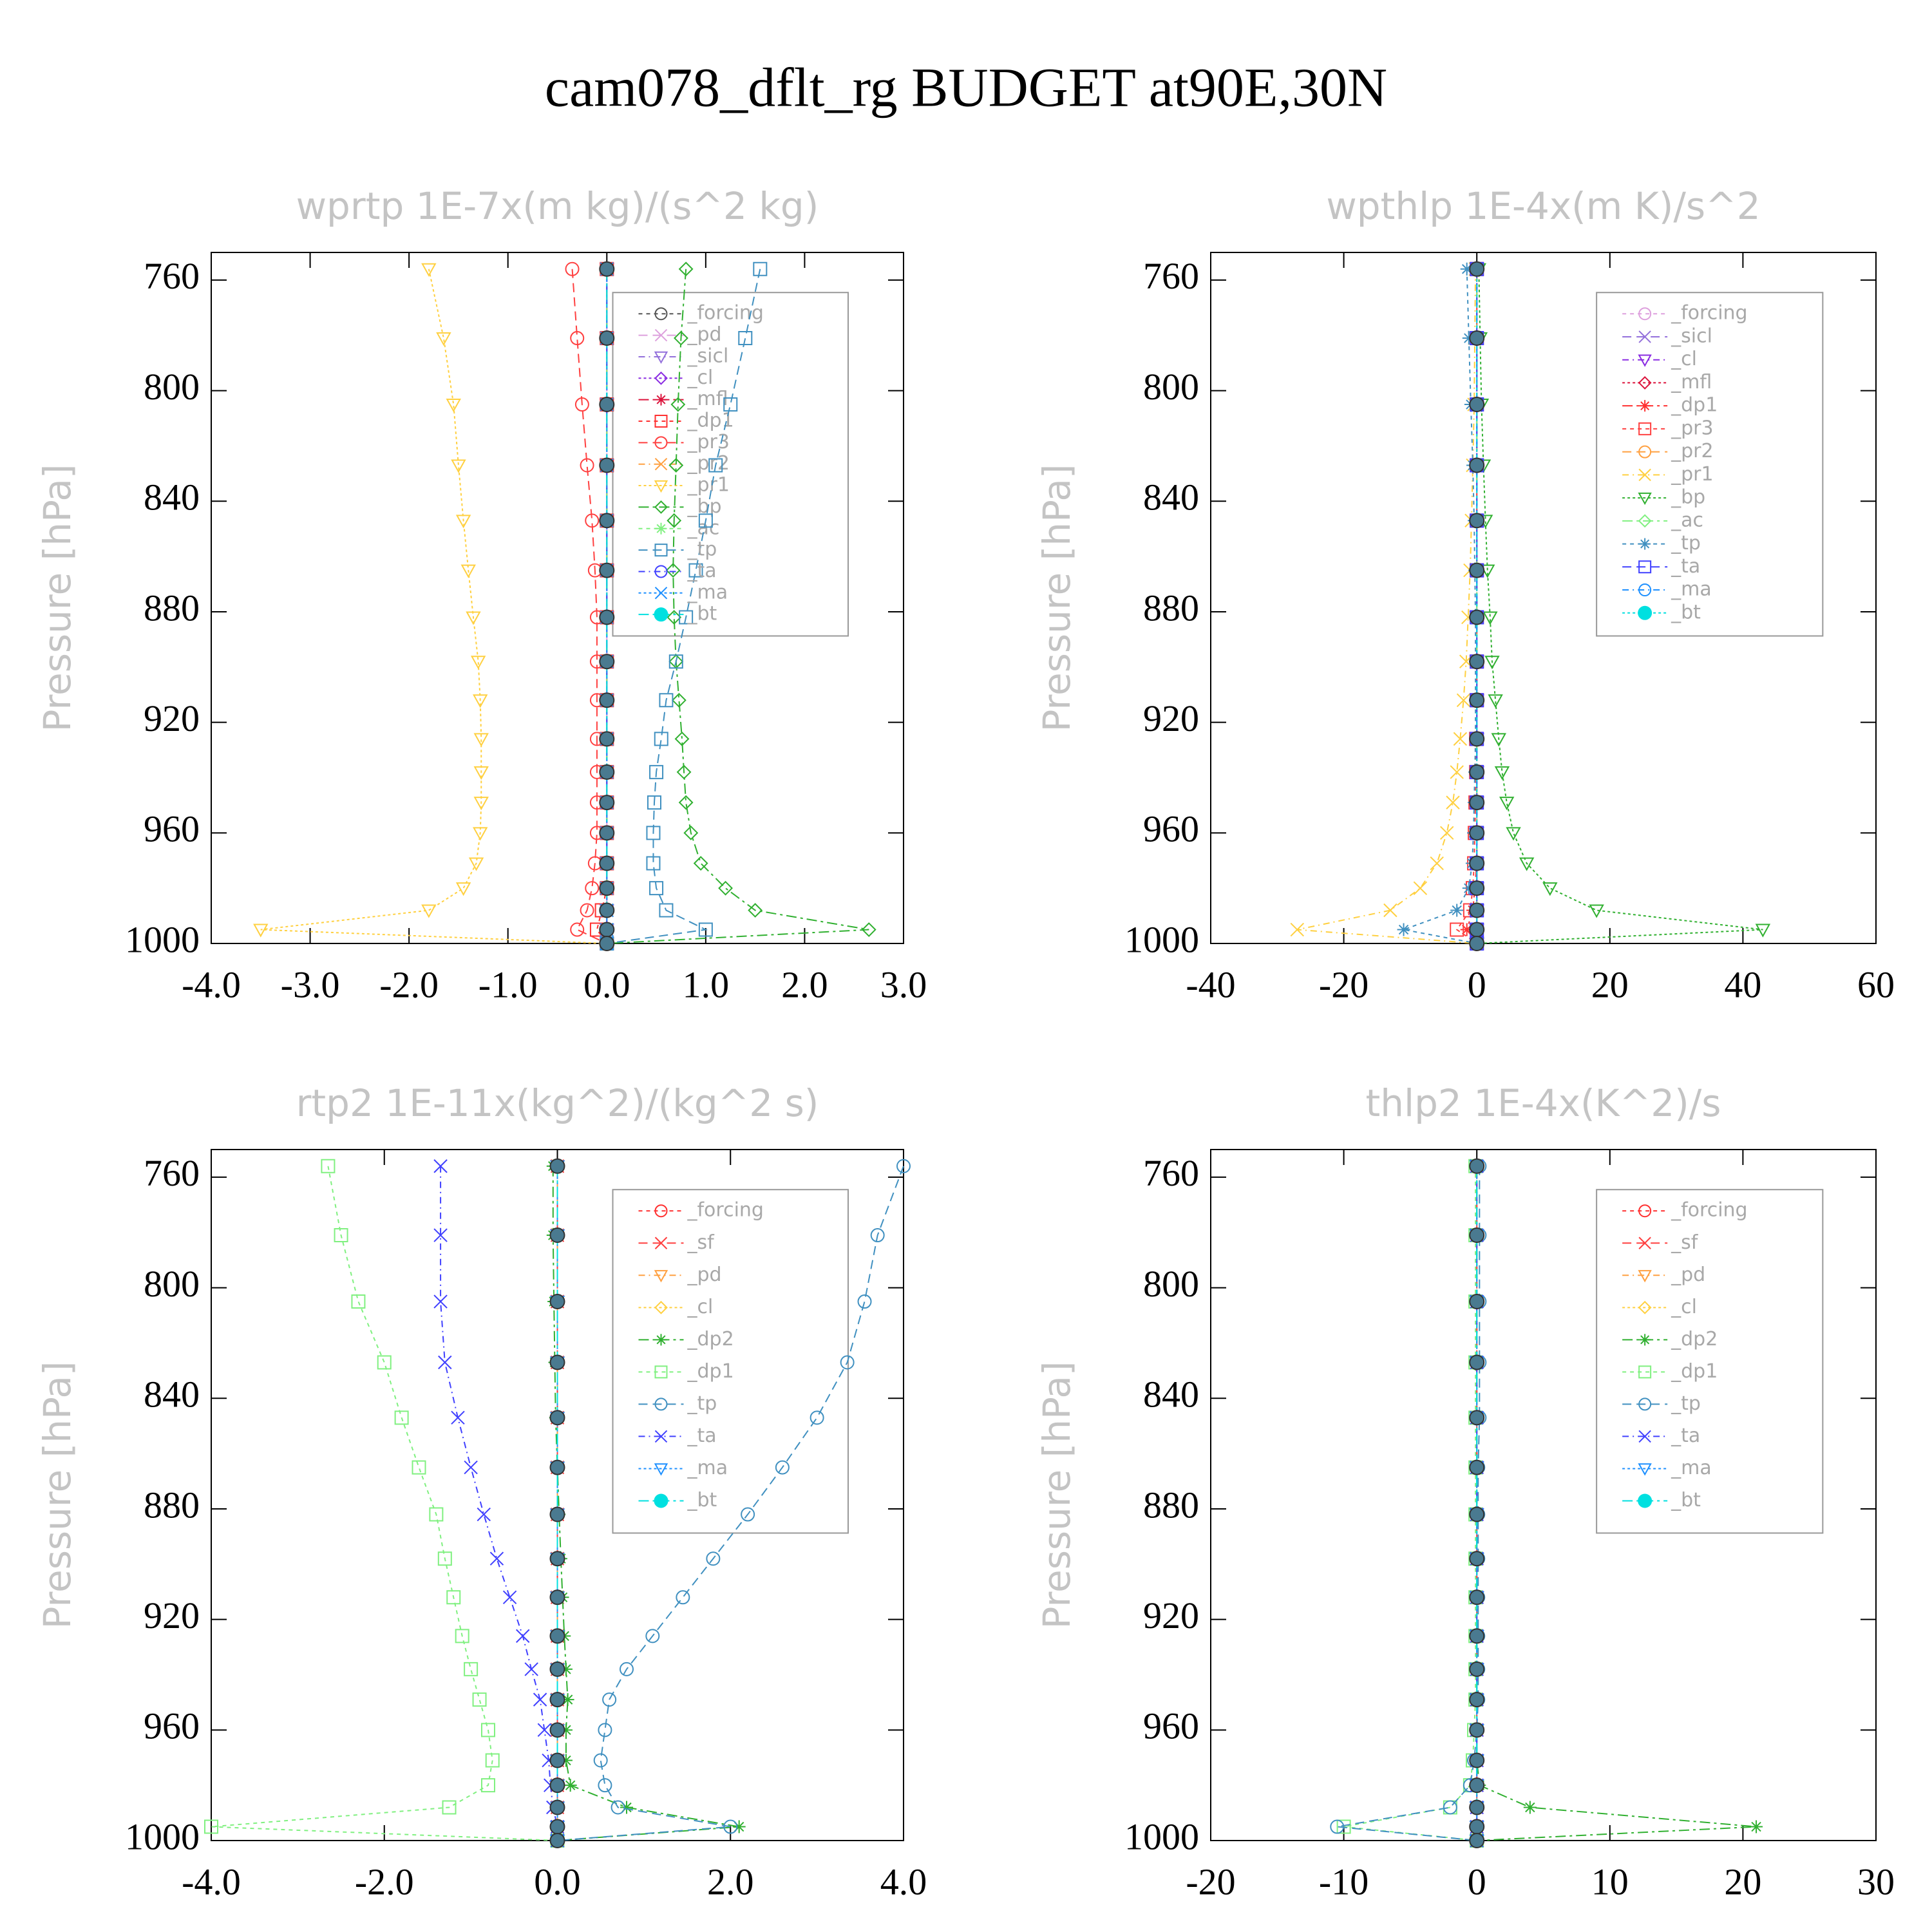  What do you see at coordinates (702, 614) in the screenshot?
I see `legend-label: _bt` at bounding box center [702, 614].